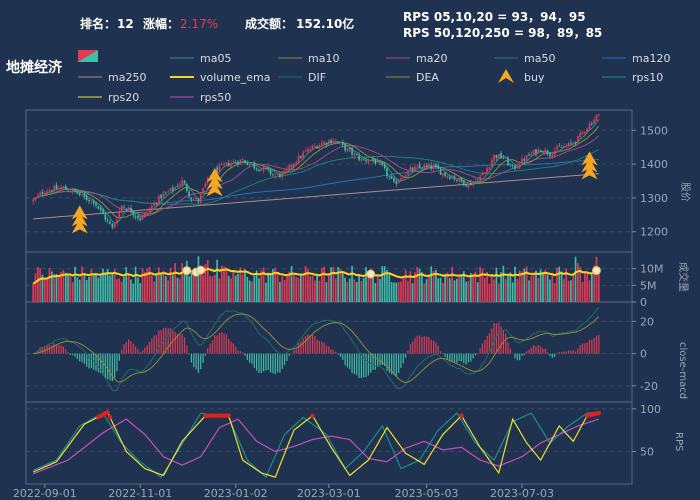 Image resolution: width=700 pixels, height=500 pixels. What do you see at coordinates (215, 58) in the screenshot?
I see `legend-label: ma05` at bounding box center [215, 58].